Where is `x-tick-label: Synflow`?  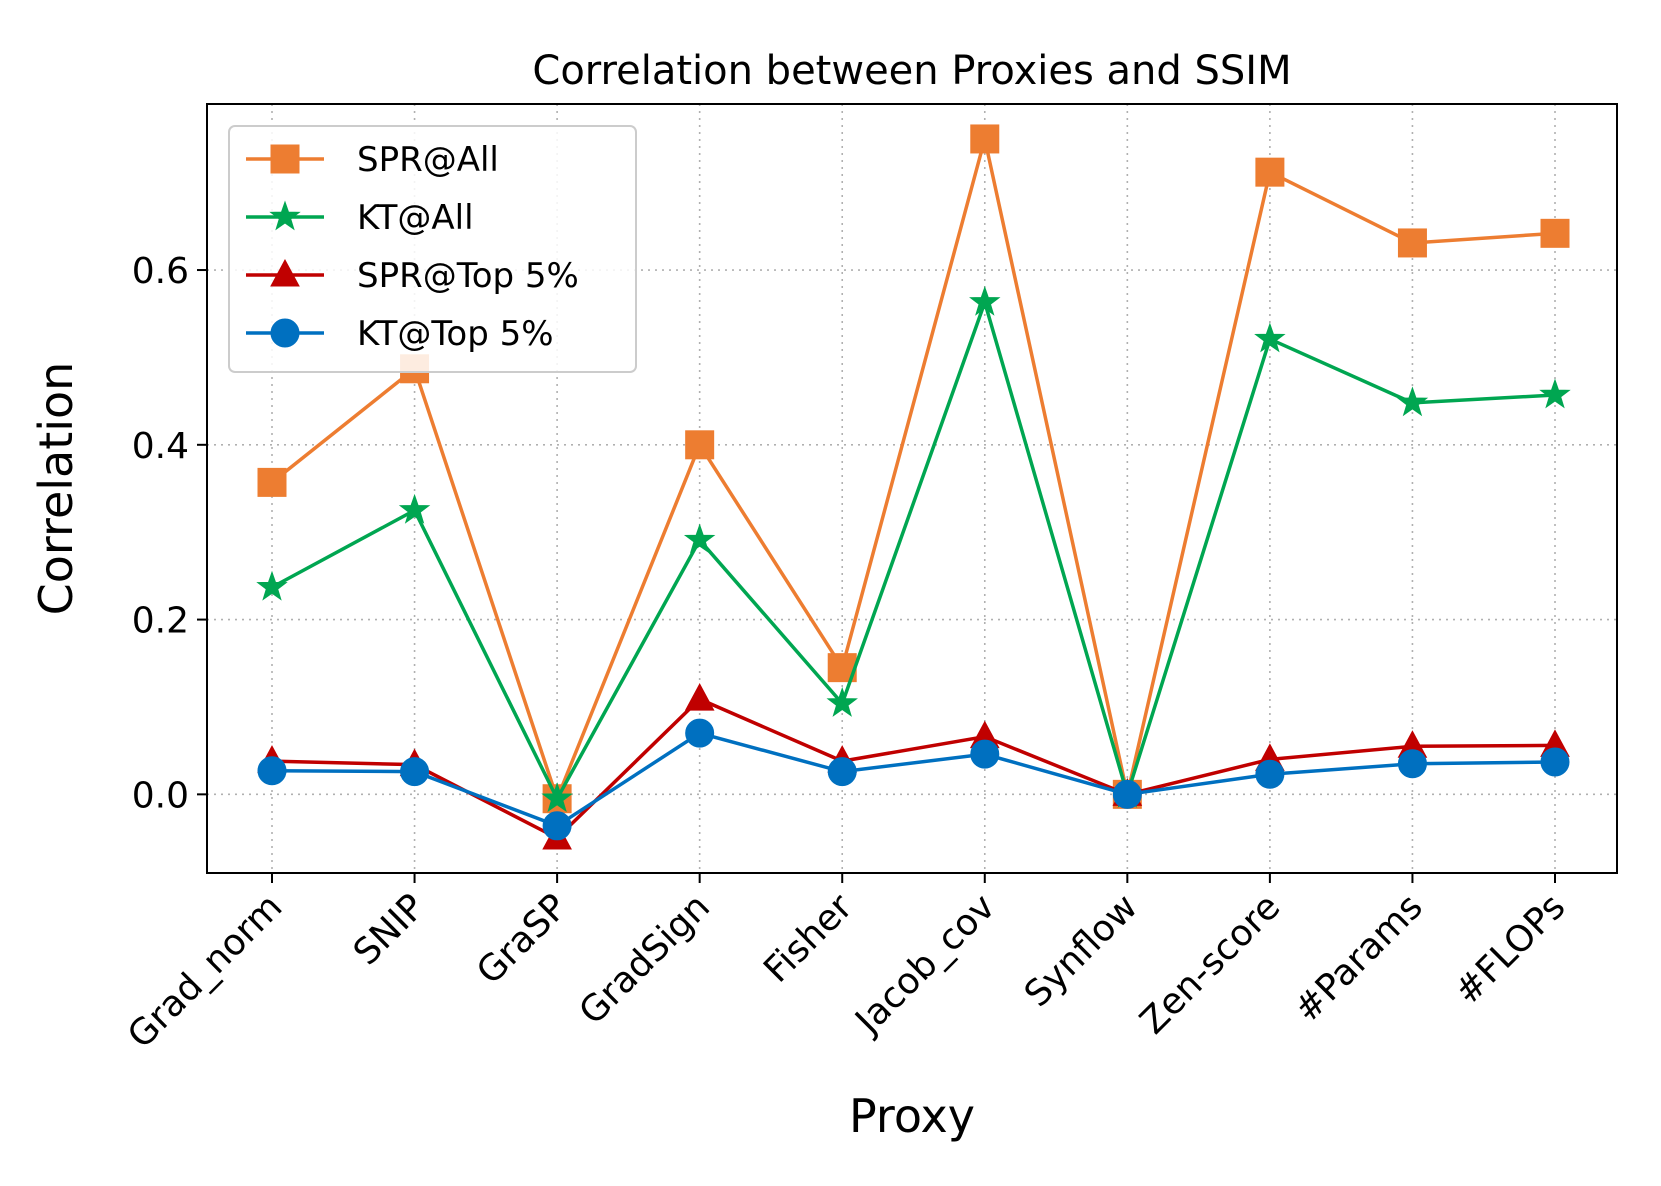 x-tick-label: Synflow is located at coordinates (1081, 950).